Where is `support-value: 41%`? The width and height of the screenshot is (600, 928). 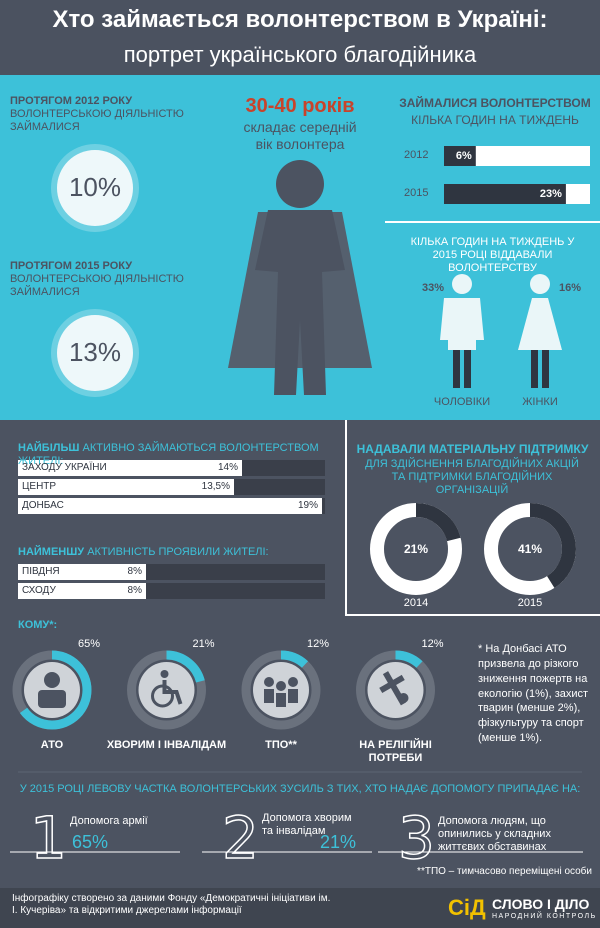
support-value: 41% is located at coordinates (530, 549).